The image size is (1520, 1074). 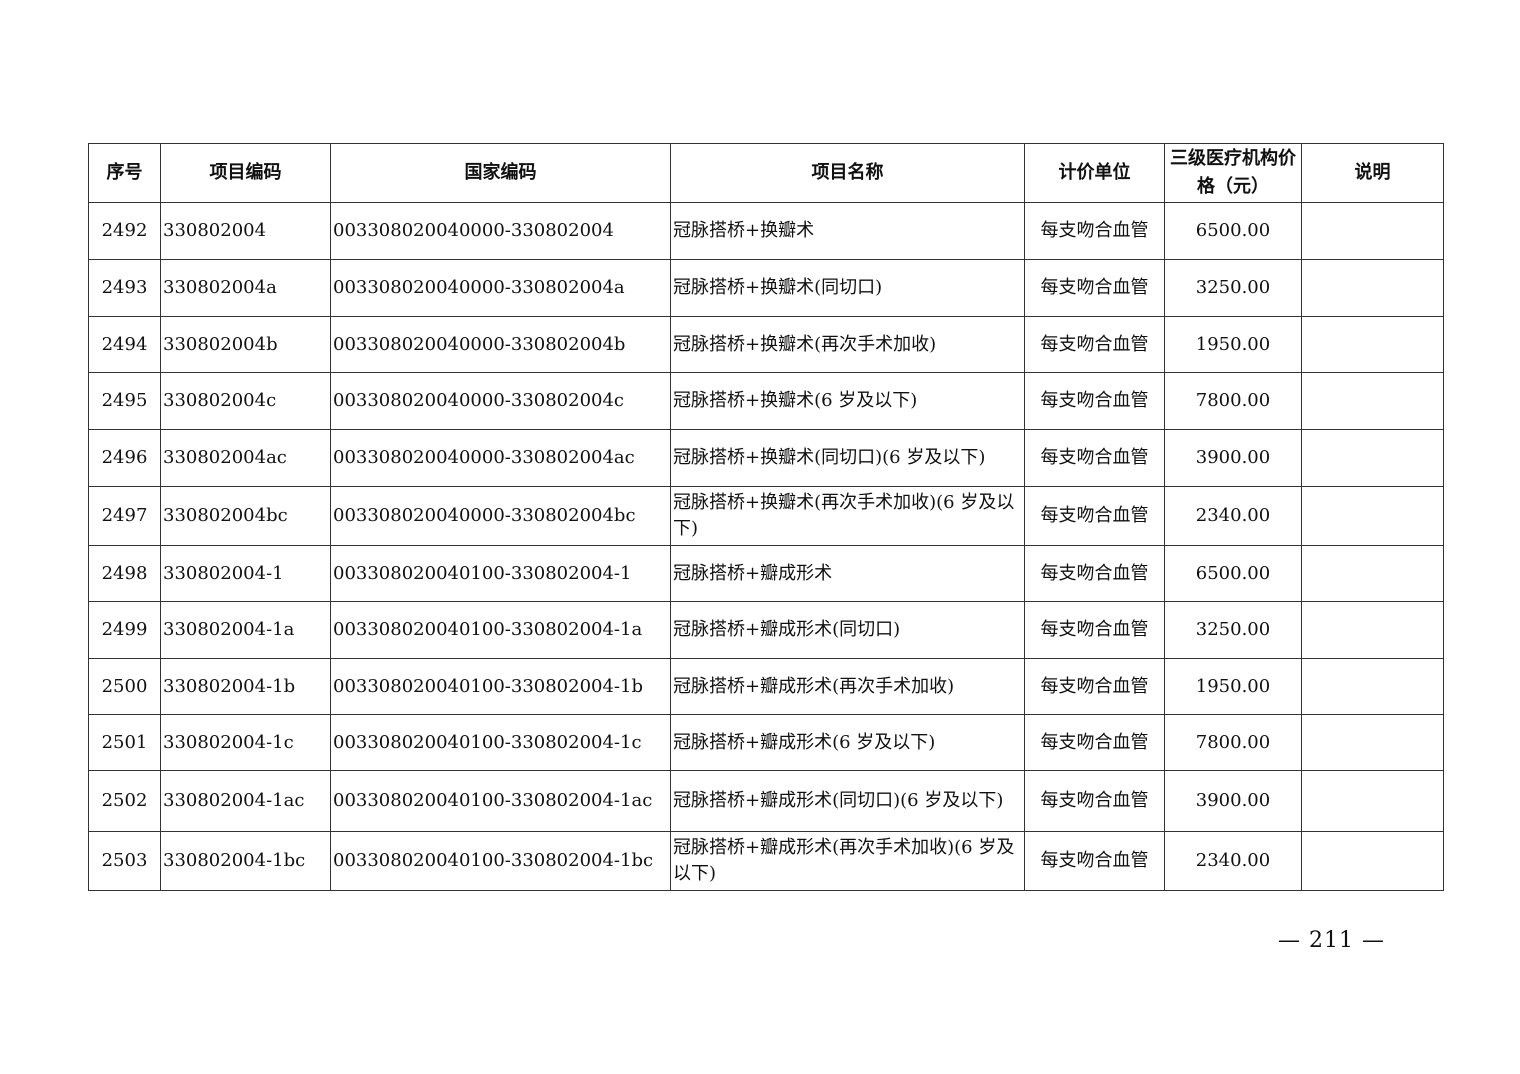 I want to click on cell-index: 2494, so click(x=124, y=344).